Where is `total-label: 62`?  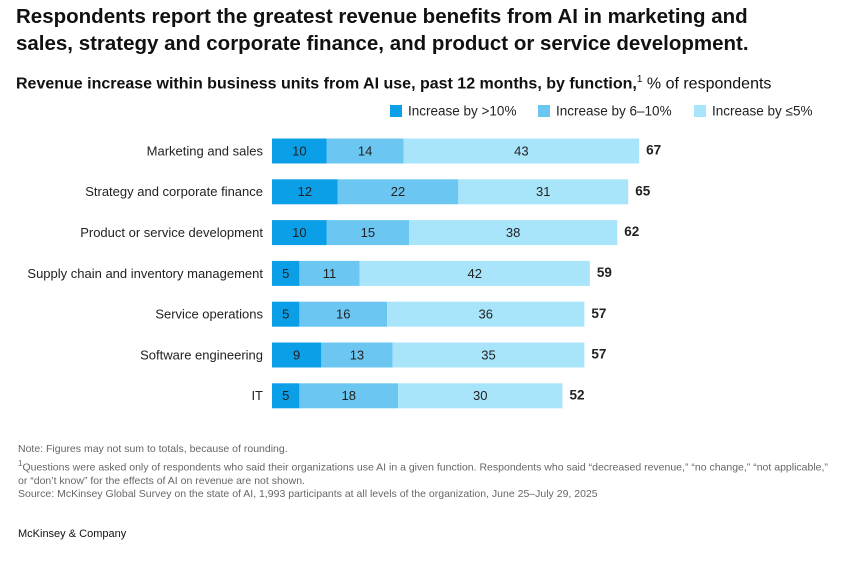
total-label: 62 is located at coordinates (631, 231).